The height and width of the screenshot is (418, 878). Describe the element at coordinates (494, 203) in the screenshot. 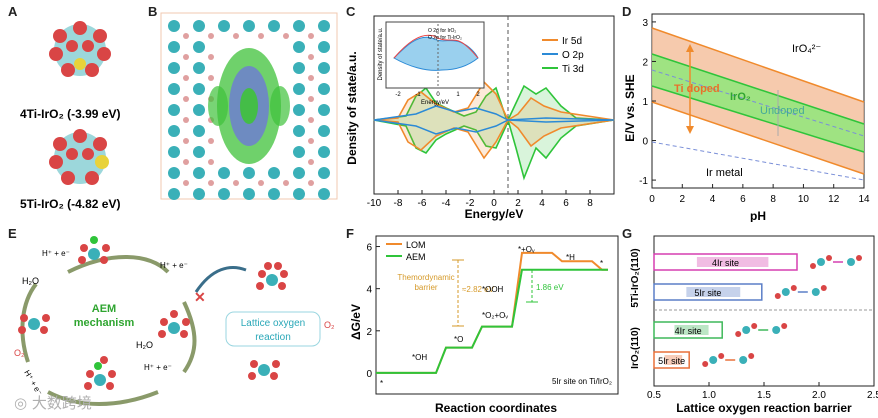

I see `dos-tick-label: 0` at that location.